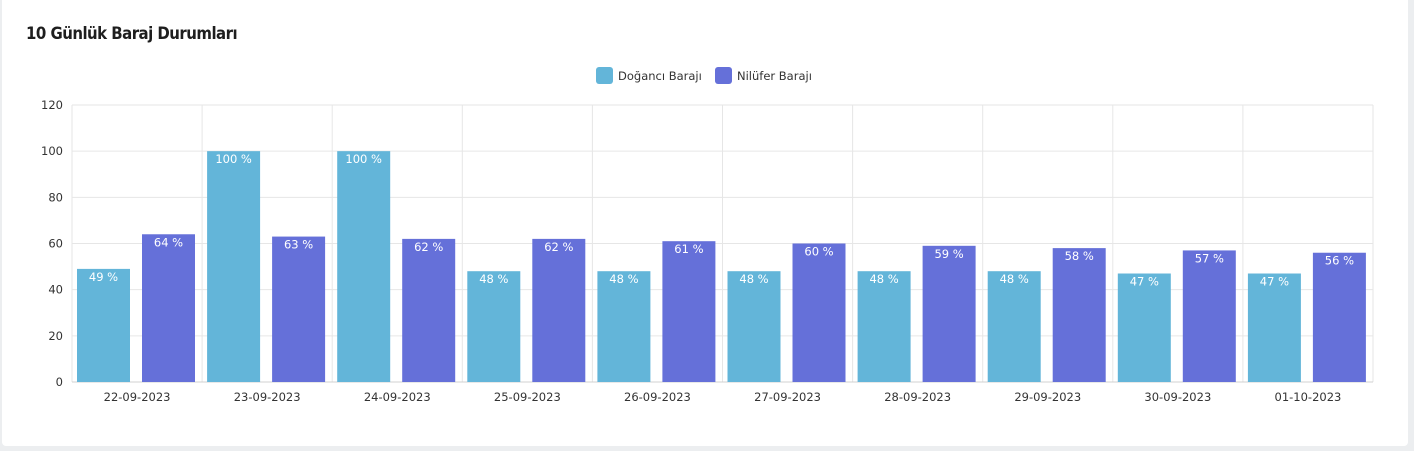 This screenshot has height=451, width=1414. Describe the element at coordinates (55, 290) in the screenshot. I see `y-tick-label: 40` at that location.